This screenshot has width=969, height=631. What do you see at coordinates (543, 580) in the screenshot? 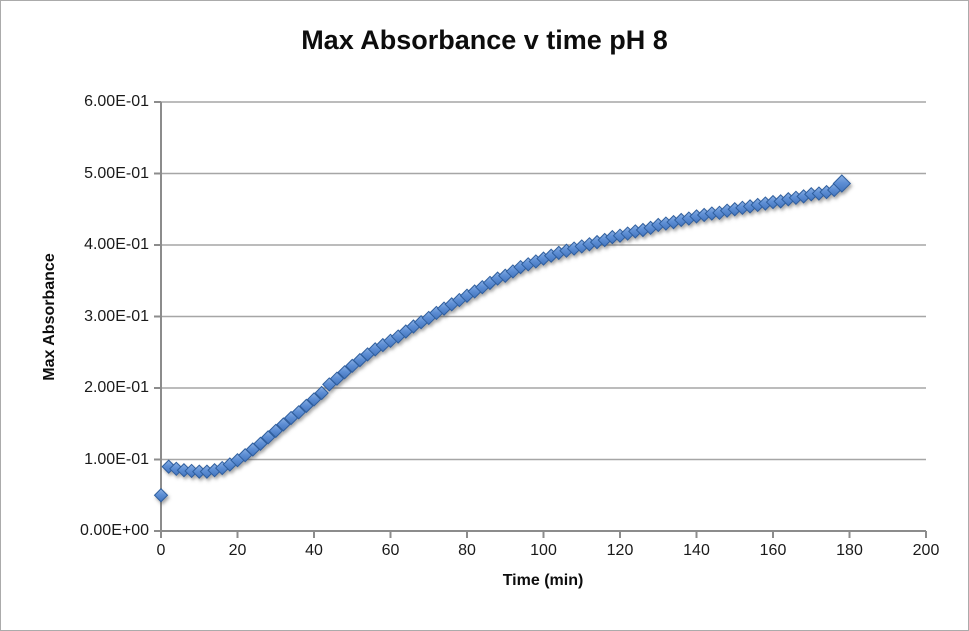
I see `x-axis-title: Time (min)` at bounding box center [543, 580].